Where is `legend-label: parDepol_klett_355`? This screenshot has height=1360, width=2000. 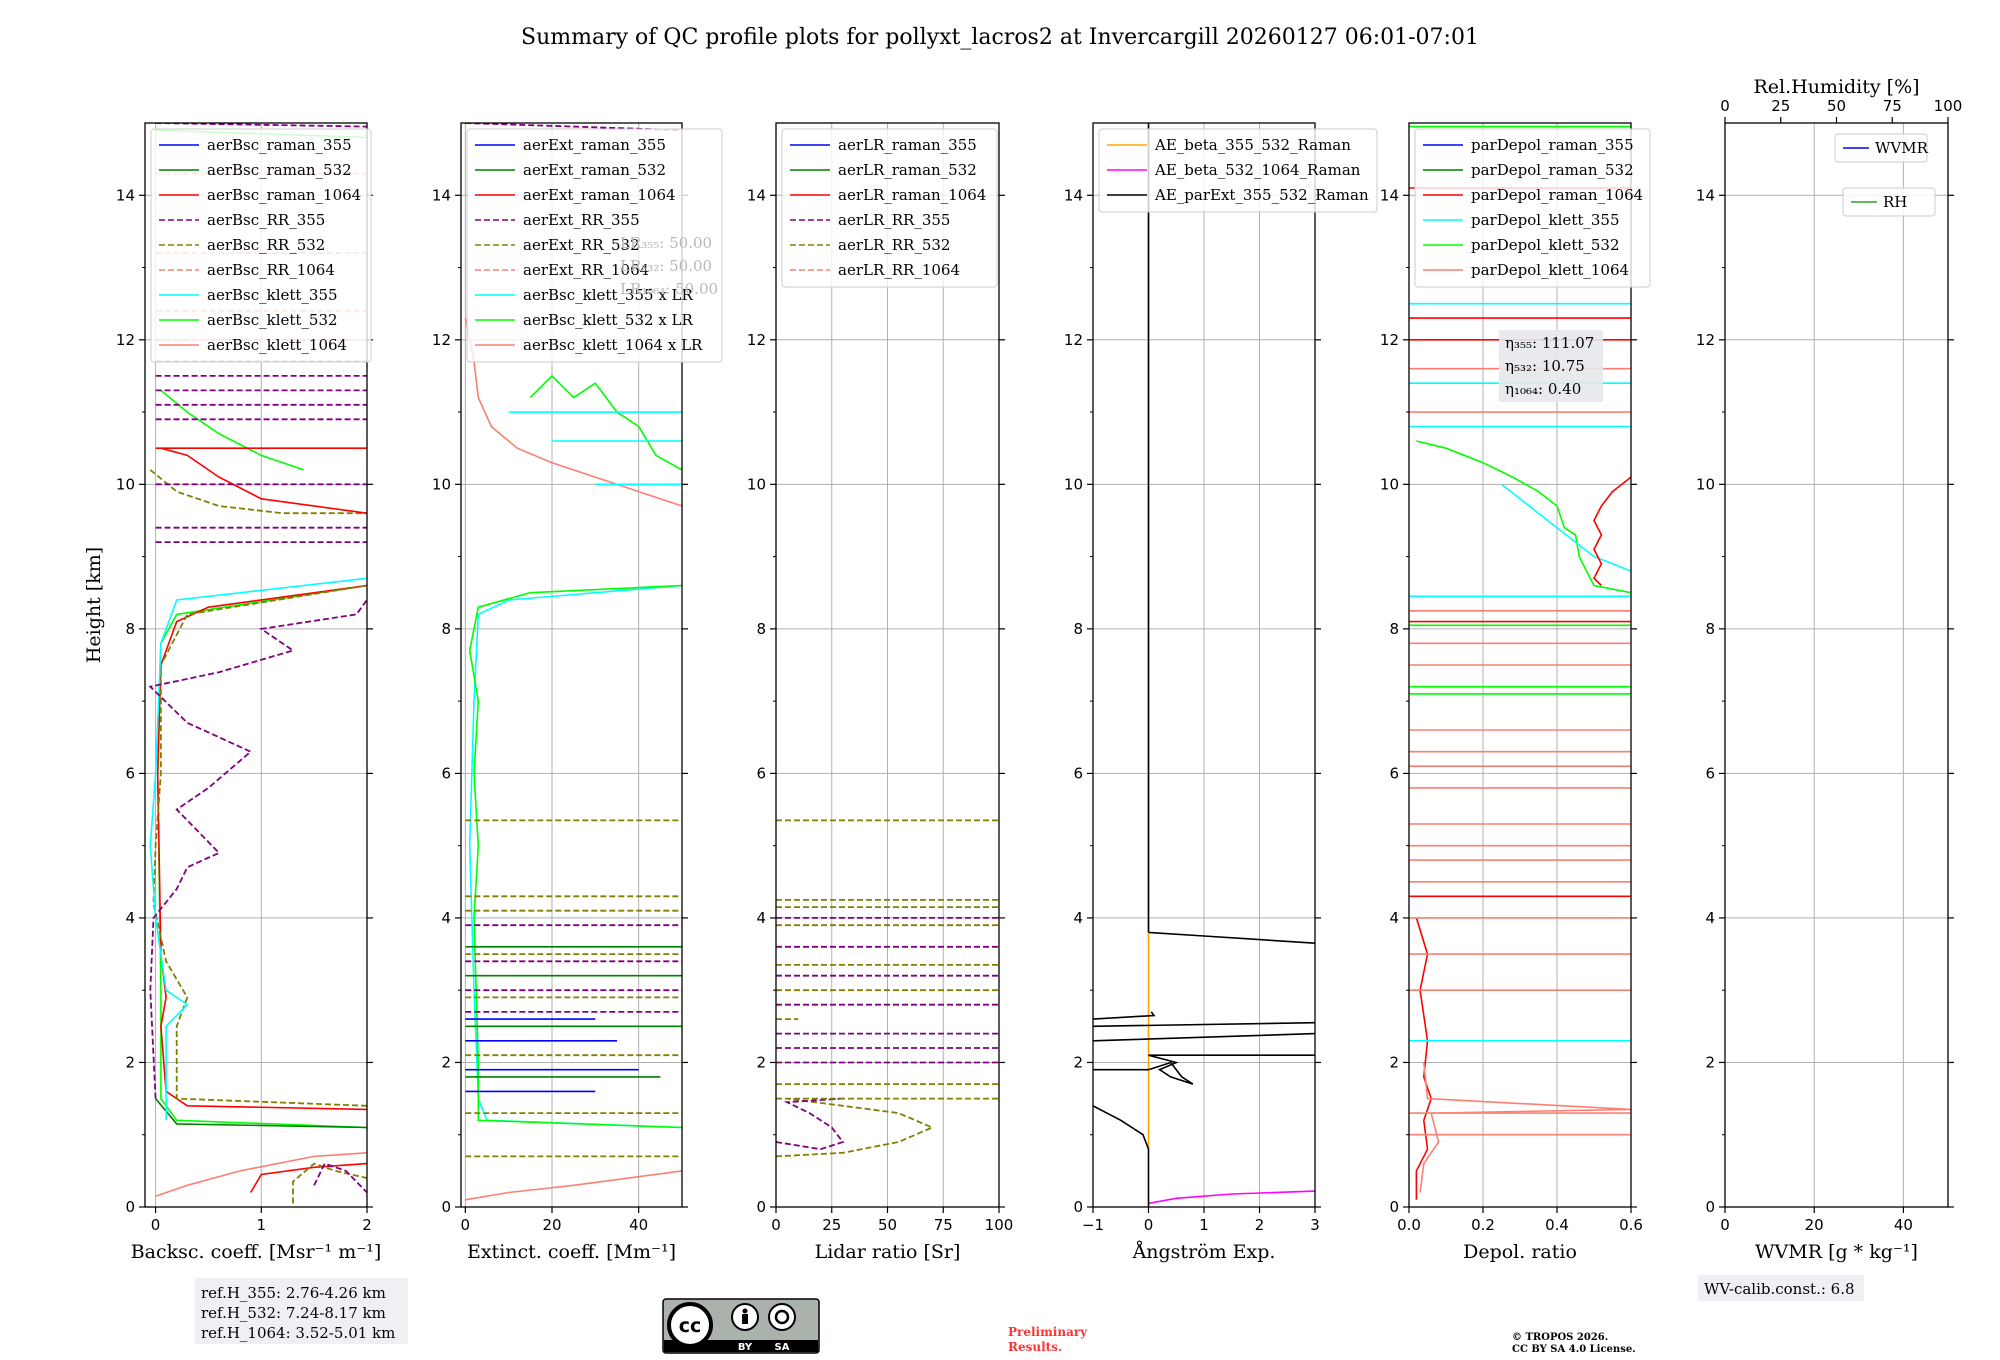
legend-label: parDepol_klett_355 is located at coordinates (1545, 220).